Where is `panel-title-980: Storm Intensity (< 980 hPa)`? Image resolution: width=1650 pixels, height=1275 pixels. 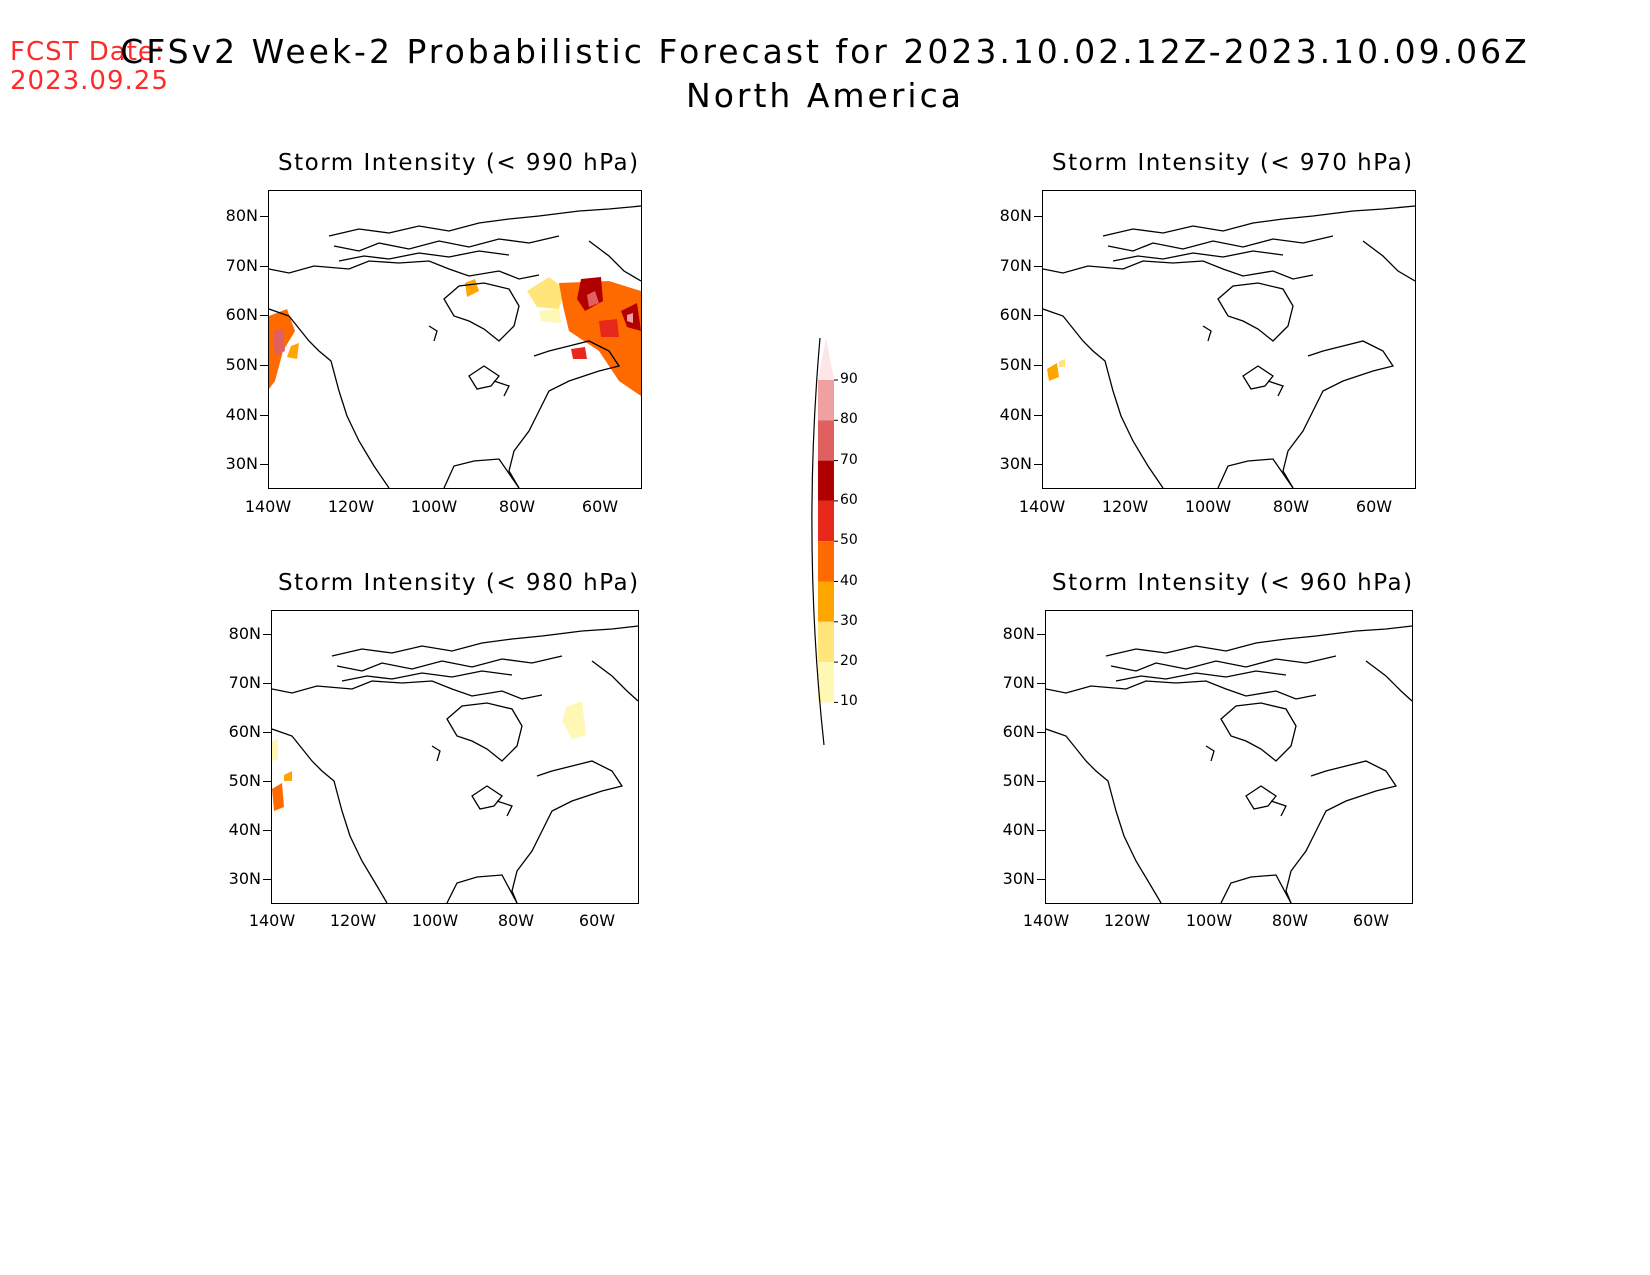
panel-title-980: Storm Intensity (< 980 hPa) is located at coordinates (459, 583).